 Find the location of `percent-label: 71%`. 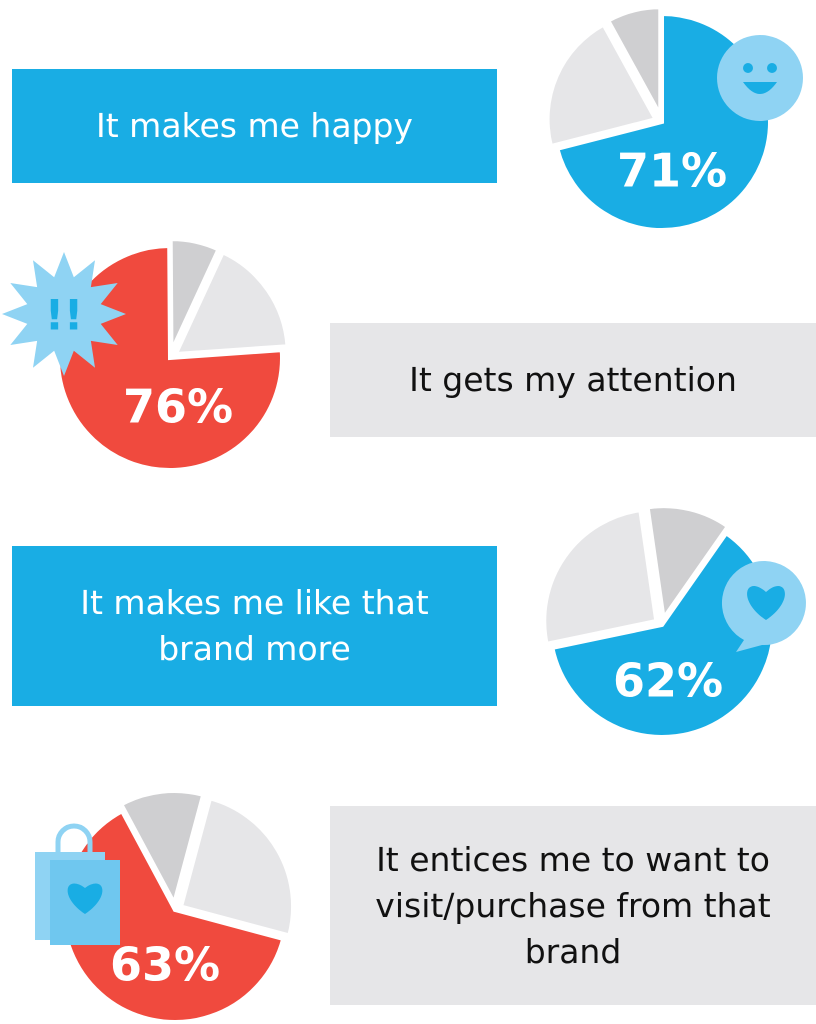

percent-label: 71% is located at coordinates (672, 171).